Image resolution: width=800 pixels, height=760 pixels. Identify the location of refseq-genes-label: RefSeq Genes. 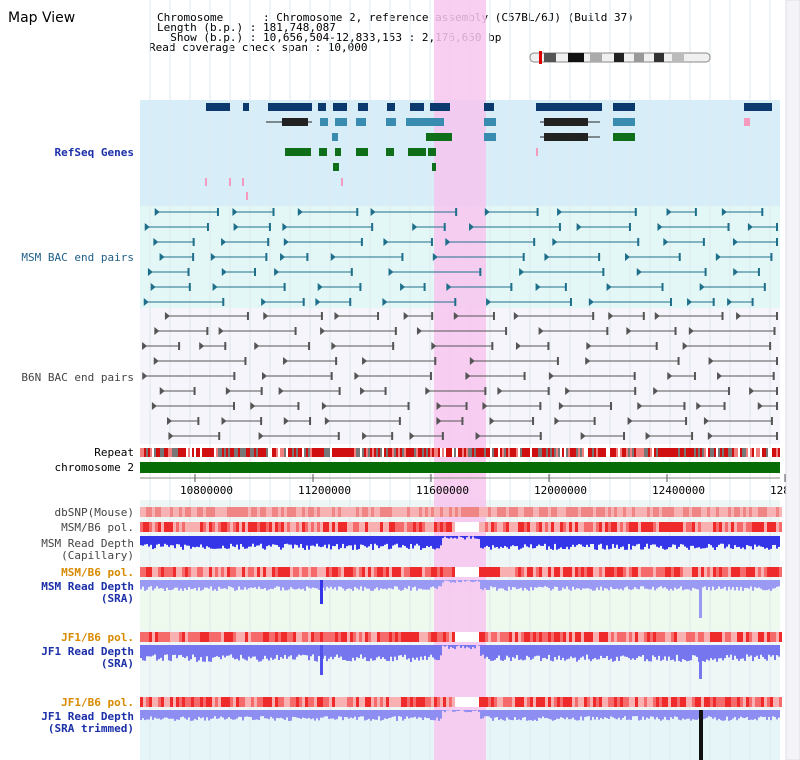
(94, 152).